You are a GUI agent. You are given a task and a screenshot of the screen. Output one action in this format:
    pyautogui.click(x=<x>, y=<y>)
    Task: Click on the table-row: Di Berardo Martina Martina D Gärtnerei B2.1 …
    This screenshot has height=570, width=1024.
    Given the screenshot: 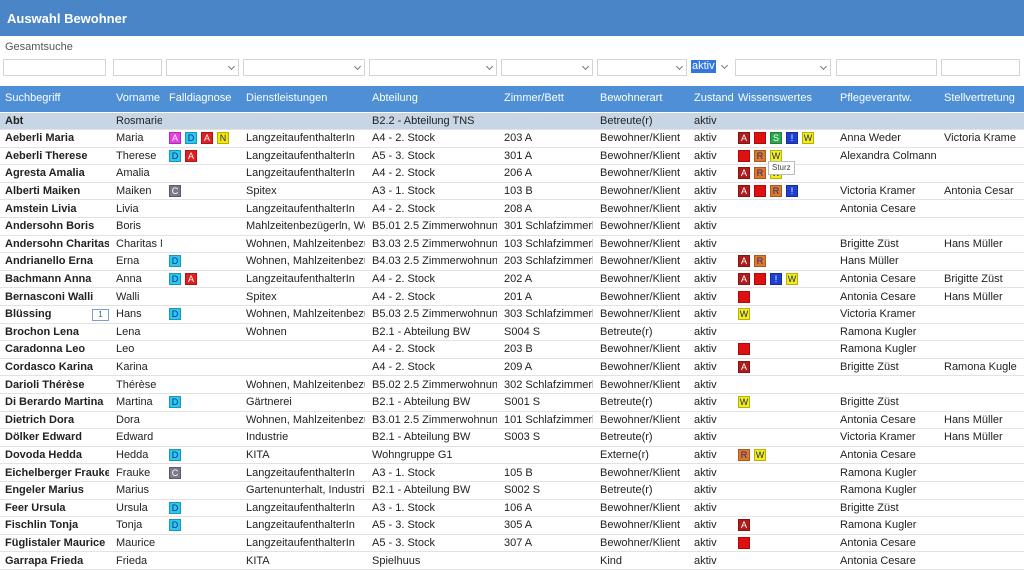 What is the action you would take?
    pyautogui.click(x=512, y=403)
    